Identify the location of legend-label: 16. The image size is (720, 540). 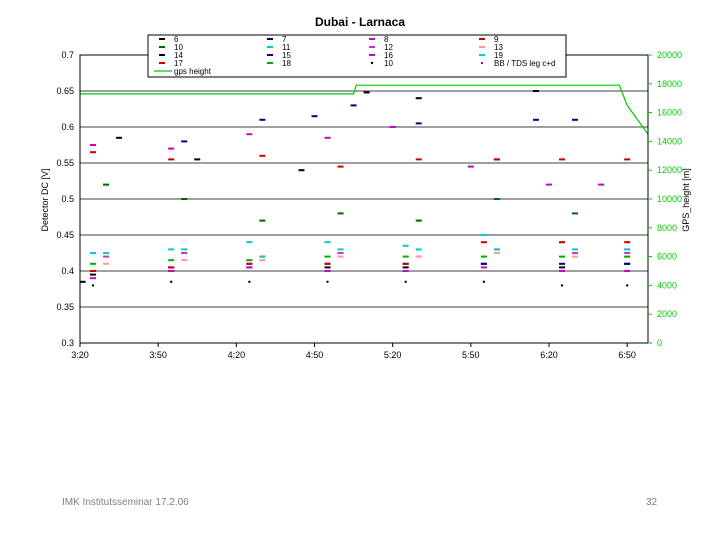
(388, 55).